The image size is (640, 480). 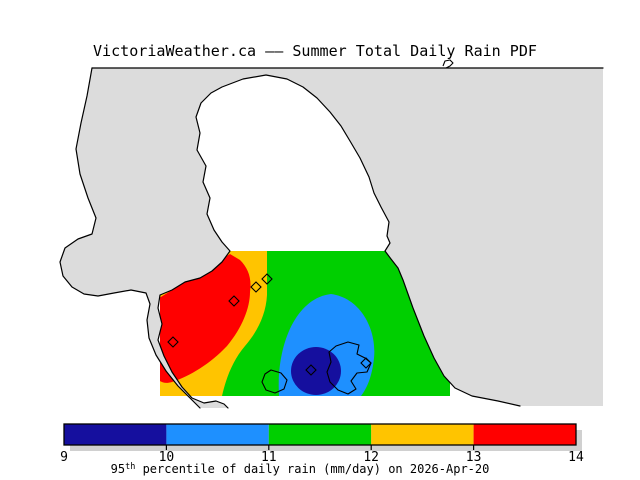 I want to click on island-outline-large, so click(x=349, y=368).